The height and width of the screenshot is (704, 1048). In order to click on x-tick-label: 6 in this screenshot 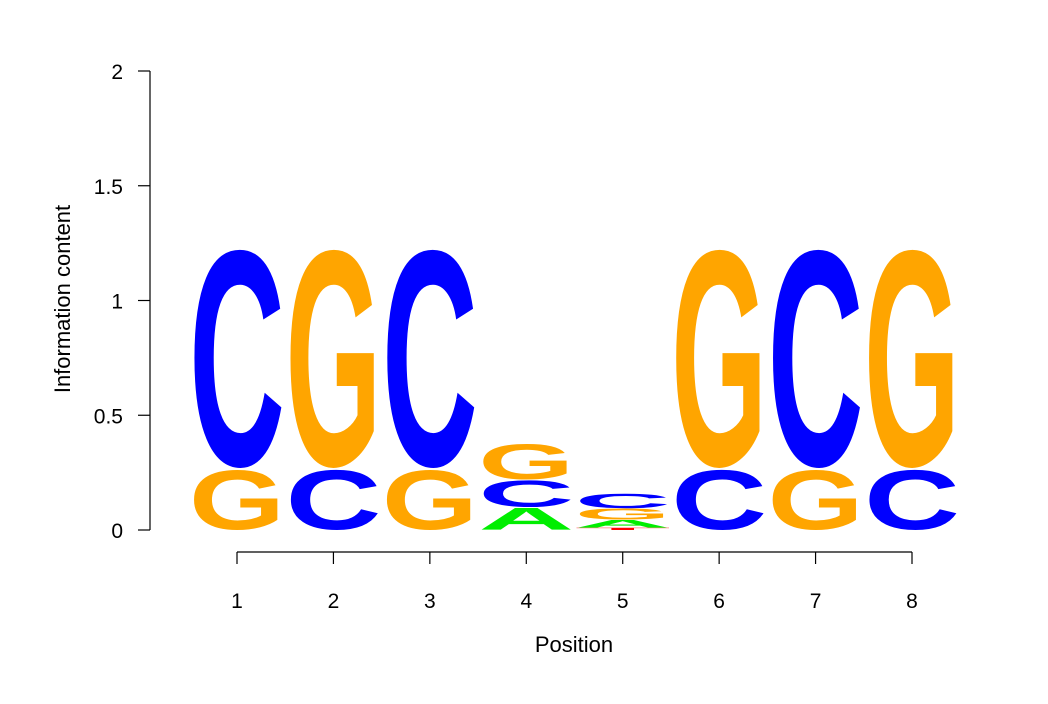, I will do `click(719, 601)`.